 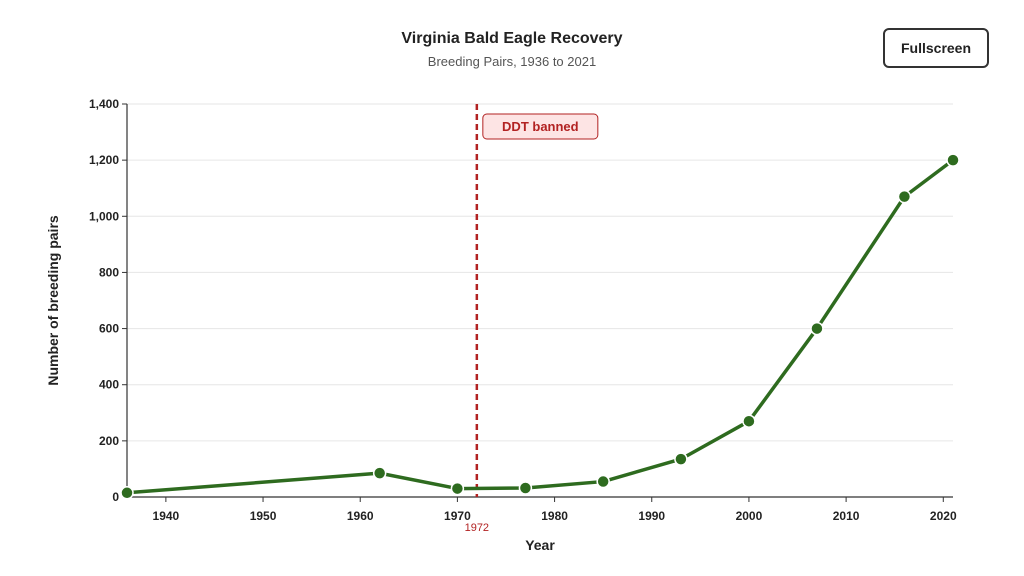 What do you see at coordinates (166, 516) in the screenshot?
I see `x-tick-label: 1940` at bounding box center [166, 516].